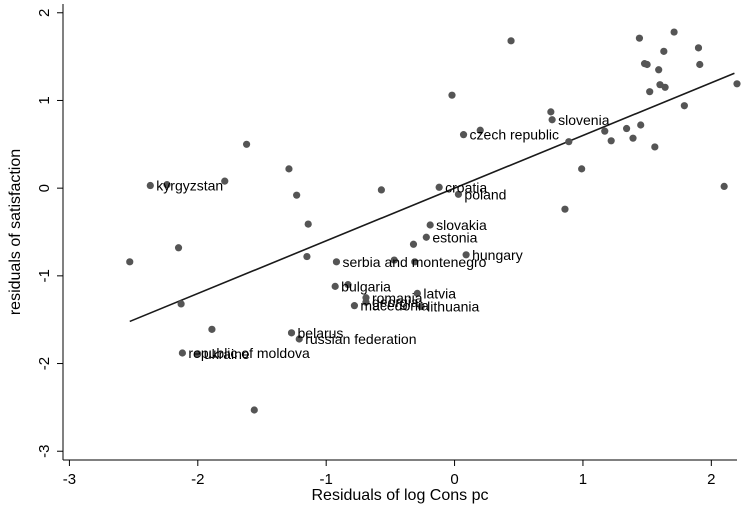 This screenshot has height=506, width=742. Describe the element at coordinates (15, 232) in the screenshot. I see `y-axis-title: residuals of satisfaction` at that location.